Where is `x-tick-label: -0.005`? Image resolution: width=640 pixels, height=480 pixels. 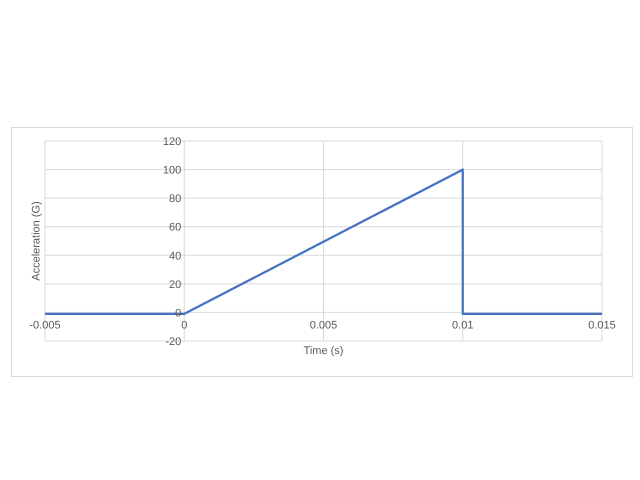
x-tick-label: -0.005 is located at coordinates (45, 325).